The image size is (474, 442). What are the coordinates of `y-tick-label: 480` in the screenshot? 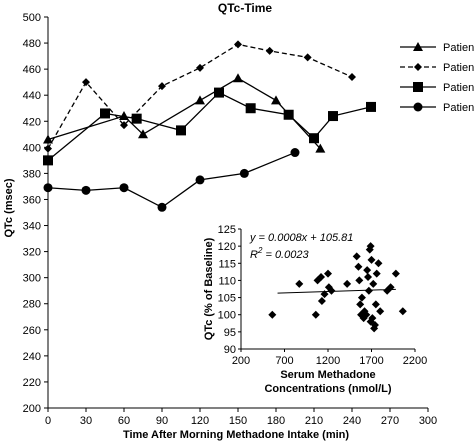 It's located at (32, 44).